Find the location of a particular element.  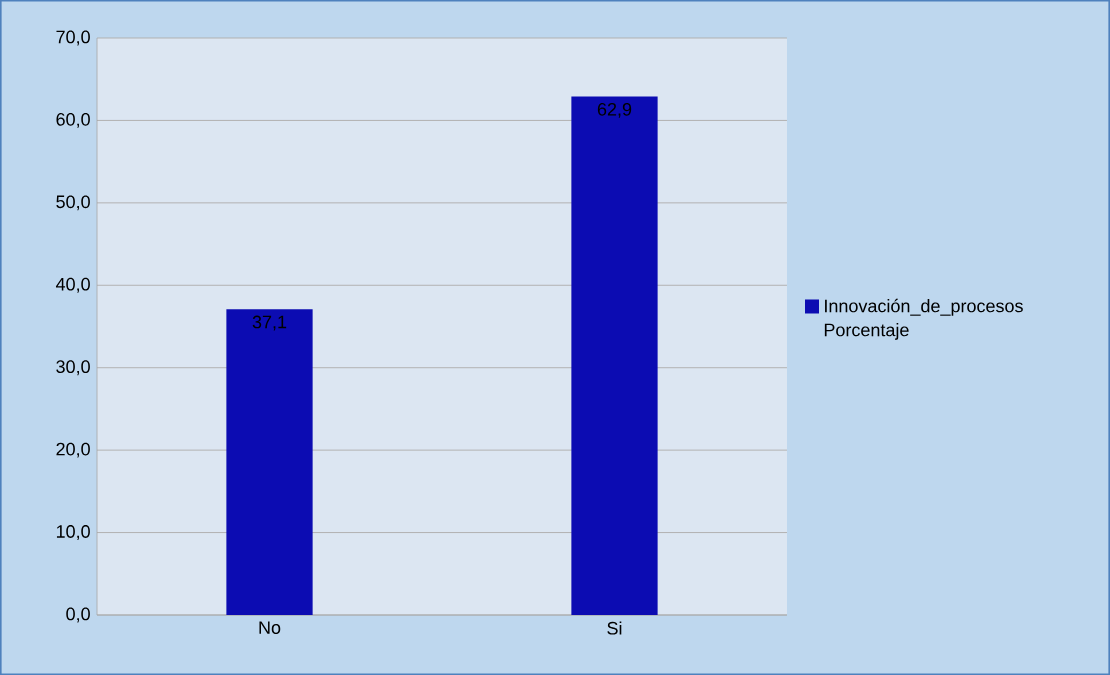

y-tick-label: 10,0 is located at coordinates (73, 532).